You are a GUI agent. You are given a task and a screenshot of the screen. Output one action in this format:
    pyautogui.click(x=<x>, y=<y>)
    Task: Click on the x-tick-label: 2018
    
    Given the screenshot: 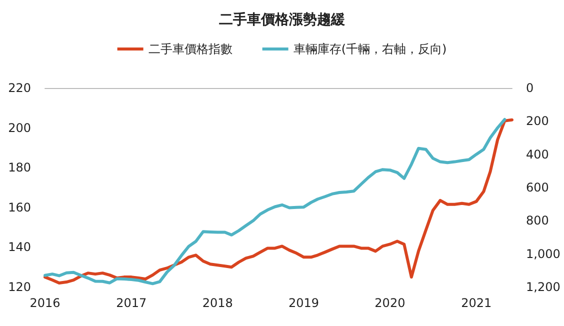 What is the action you would take?
    pyautogui.click(x=217, y=303)
    